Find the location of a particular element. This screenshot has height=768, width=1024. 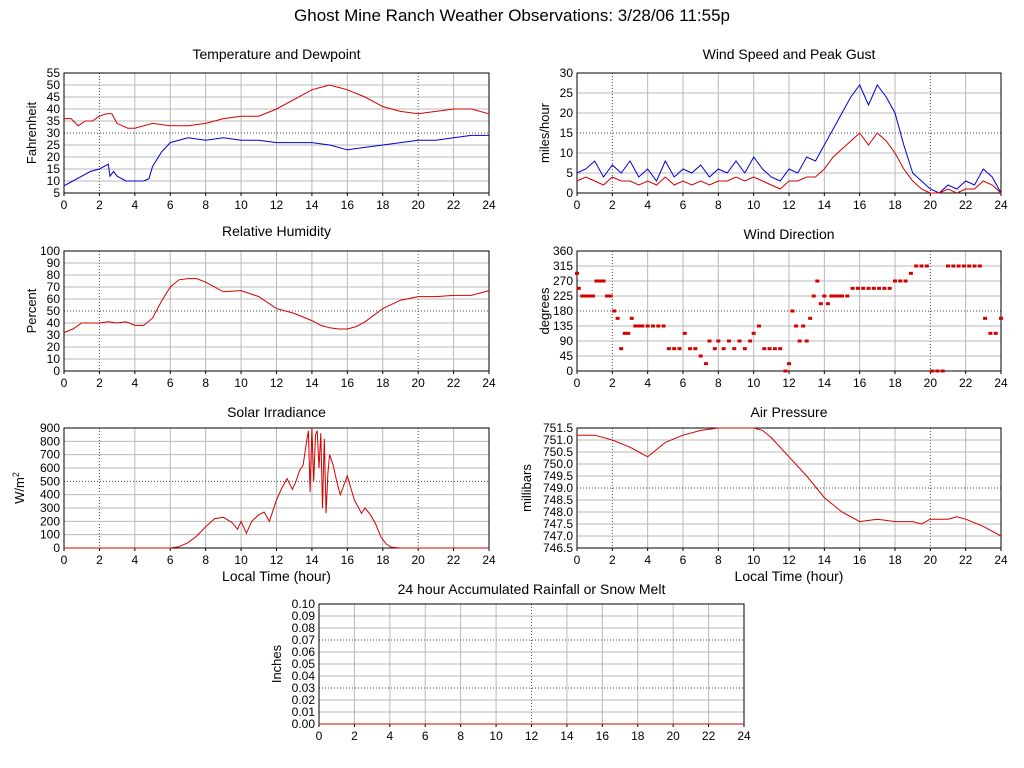

y-tick-label: 746.5 is located at coordinates (558, 548).